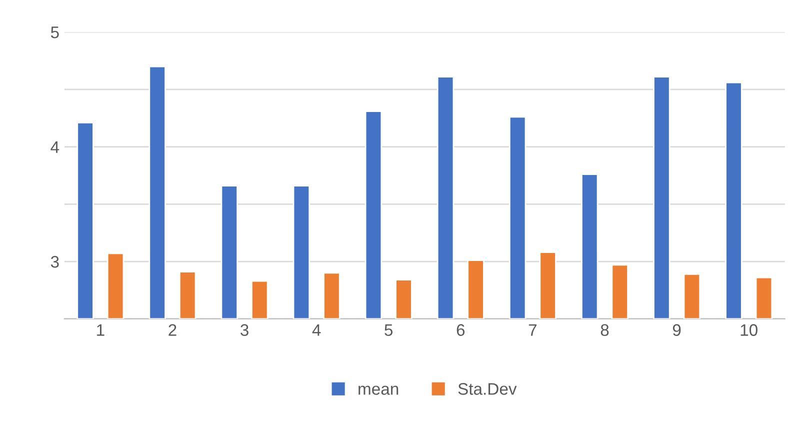  I want to click on x-tick-label: 5, so click(388, 330).